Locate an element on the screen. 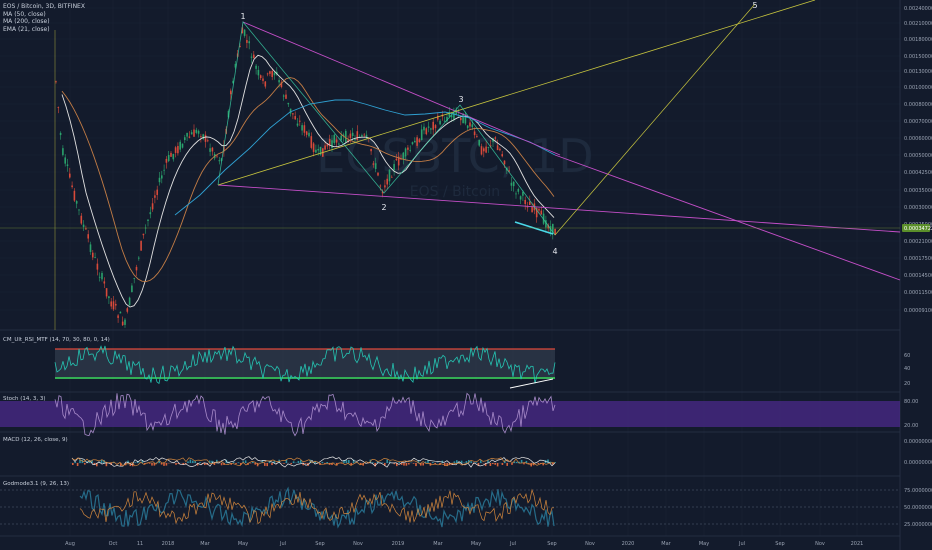  price-tick-label: 0.00042500 is located at coordinates (918, 173).